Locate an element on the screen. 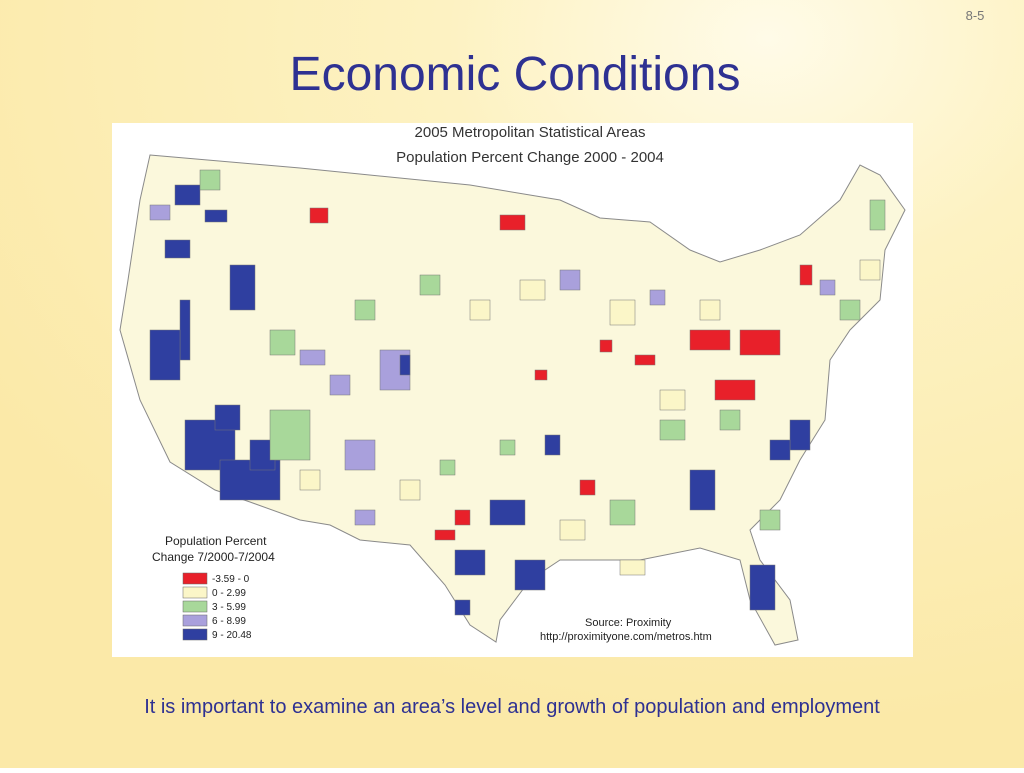  legend-title: Change 7/2000-7/2004 is located at coordinates (213, 557).